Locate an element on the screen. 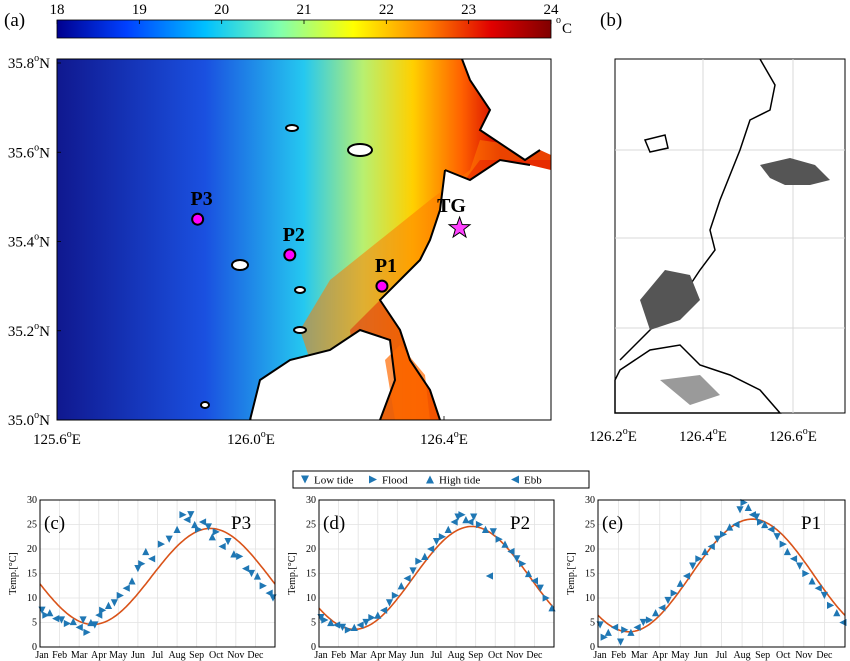  lat-tick-label: 35.4oN is located at coordinates (29, 241).